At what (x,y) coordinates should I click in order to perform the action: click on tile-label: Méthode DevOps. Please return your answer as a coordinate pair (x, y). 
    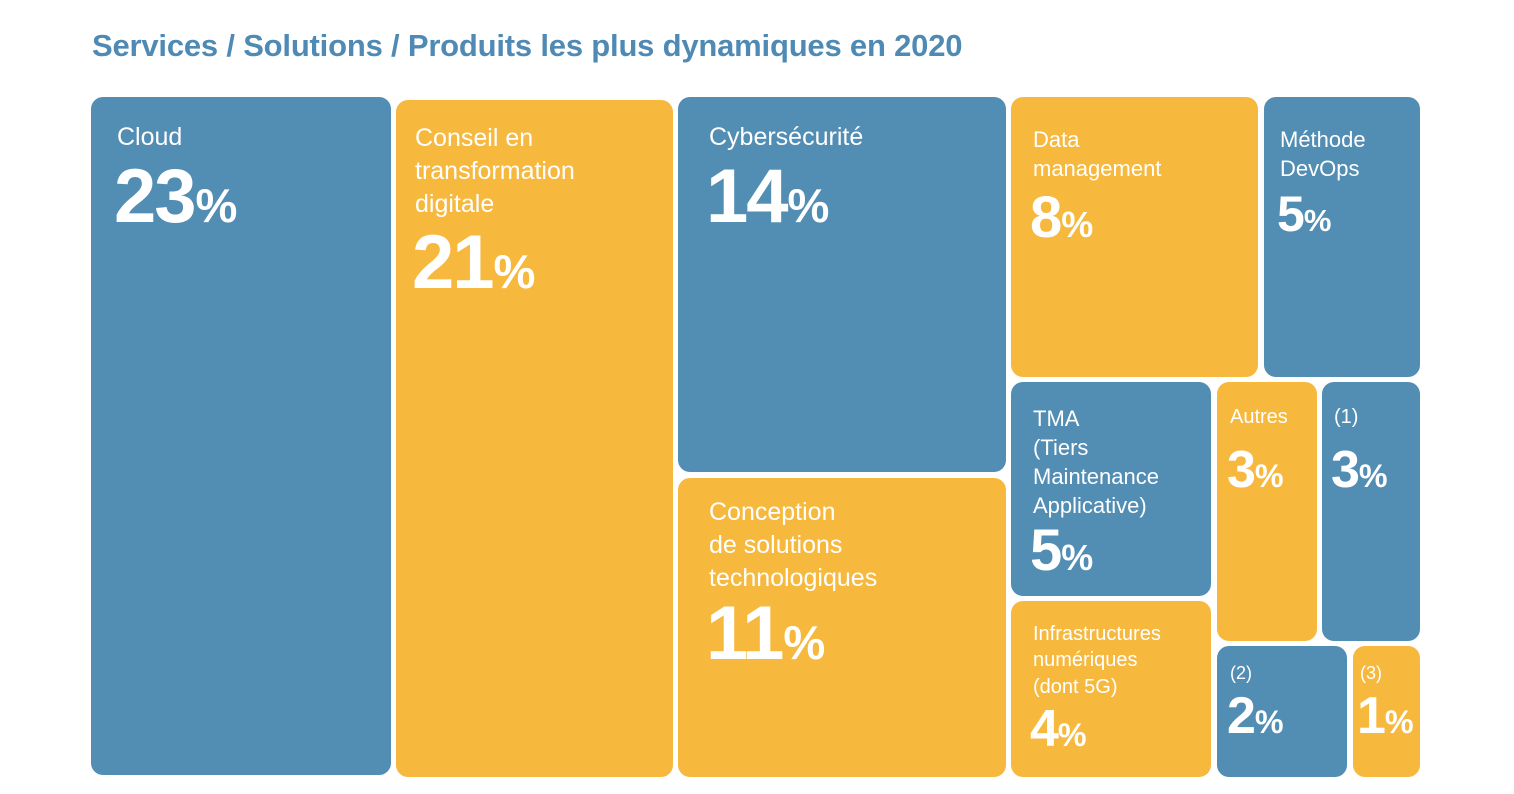
    Looking at the image, I should click on (1323, 154).